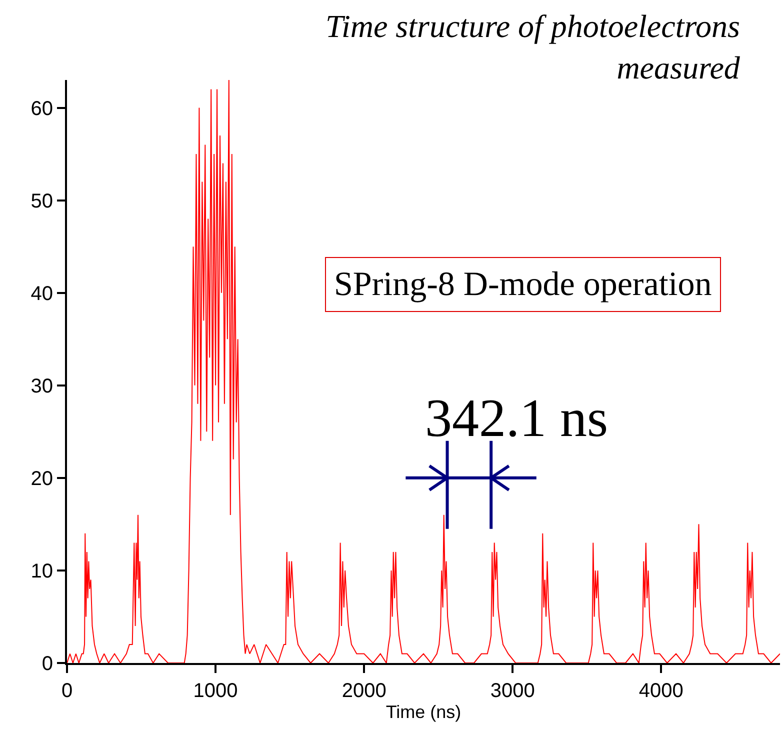 Image resolution: width=783 pixels, height=741 pixels. What do you see at coordinates (512, 691) in the screenshot?
I see `x-tick-label: 3000` at bounding box center [512, 691].